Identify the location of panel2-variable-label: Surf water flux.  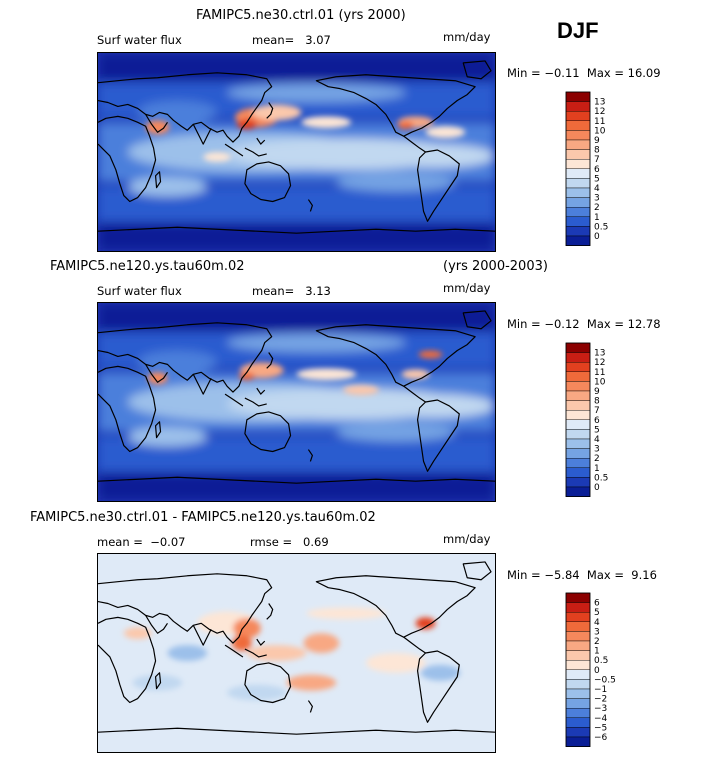
(139, 291).